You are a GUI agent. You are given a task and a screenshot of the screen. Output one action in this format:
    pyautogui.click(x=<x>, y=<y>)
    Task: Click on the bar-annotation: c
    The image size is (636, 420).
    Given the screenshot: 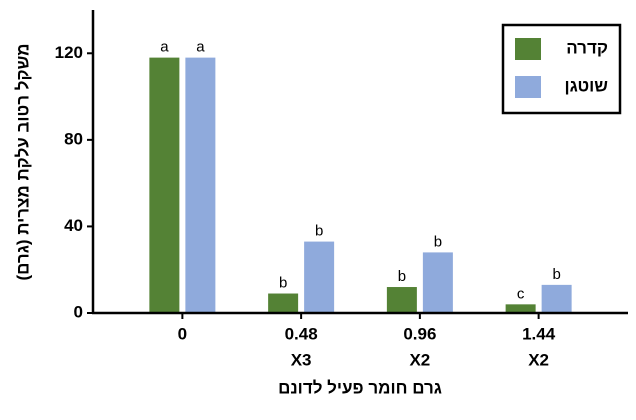 What is the action you would take?
    pyautogui.click(x=521, y=293)
    